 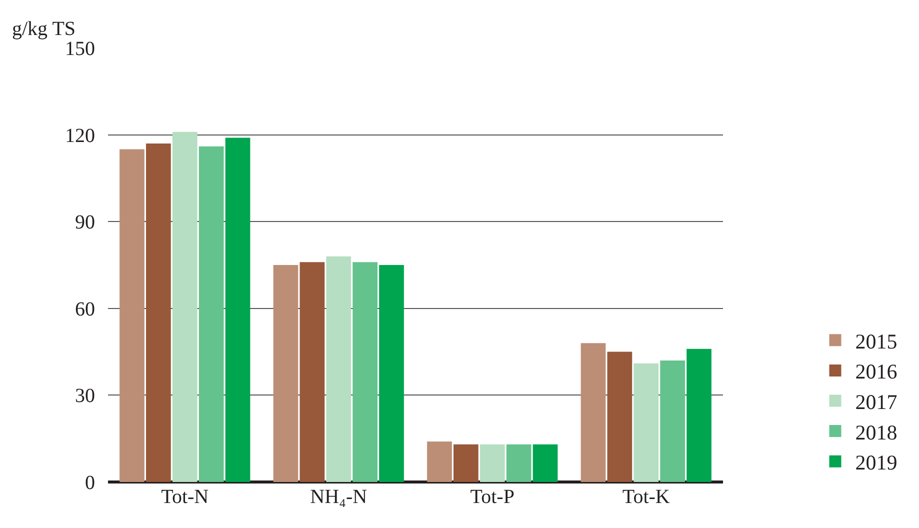 What do you see at coordinates (80, 135) in the screenshot?
I see `y-tick-label: 120` at bounding box center [80, 135].